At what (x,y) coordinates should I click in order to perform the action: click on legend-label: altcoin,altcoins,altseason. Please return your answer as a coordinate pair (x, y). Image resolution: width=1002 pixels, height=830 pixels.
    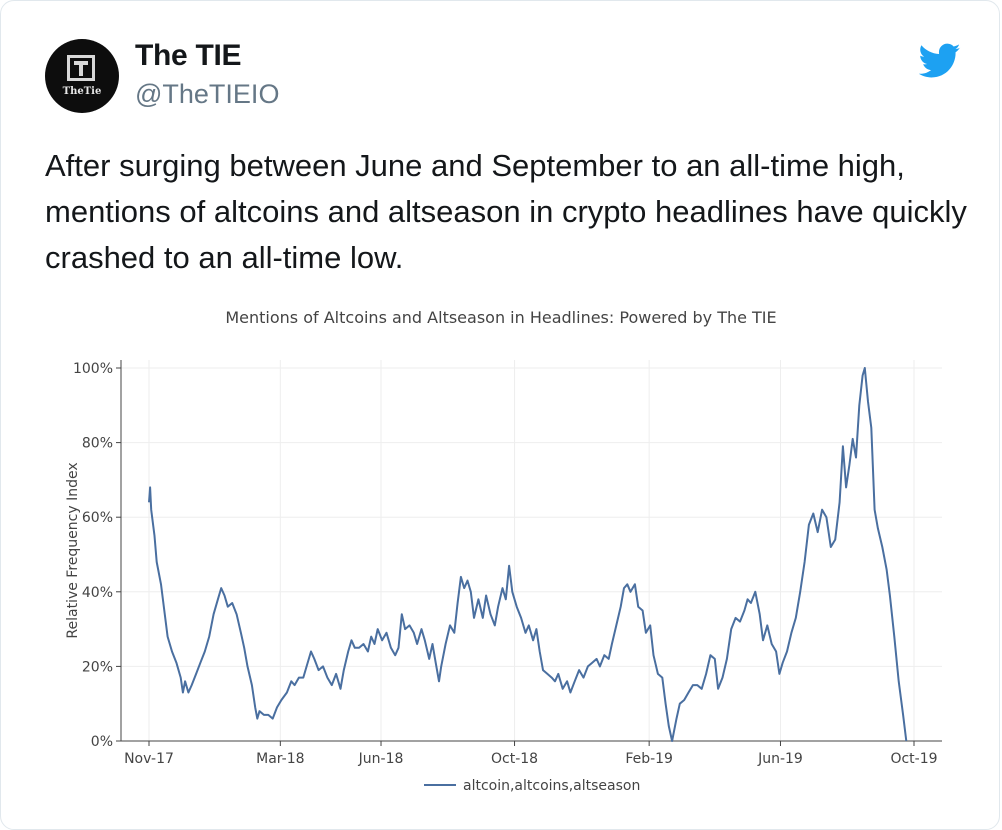
    Looking at the image, I should click on (551, 786).